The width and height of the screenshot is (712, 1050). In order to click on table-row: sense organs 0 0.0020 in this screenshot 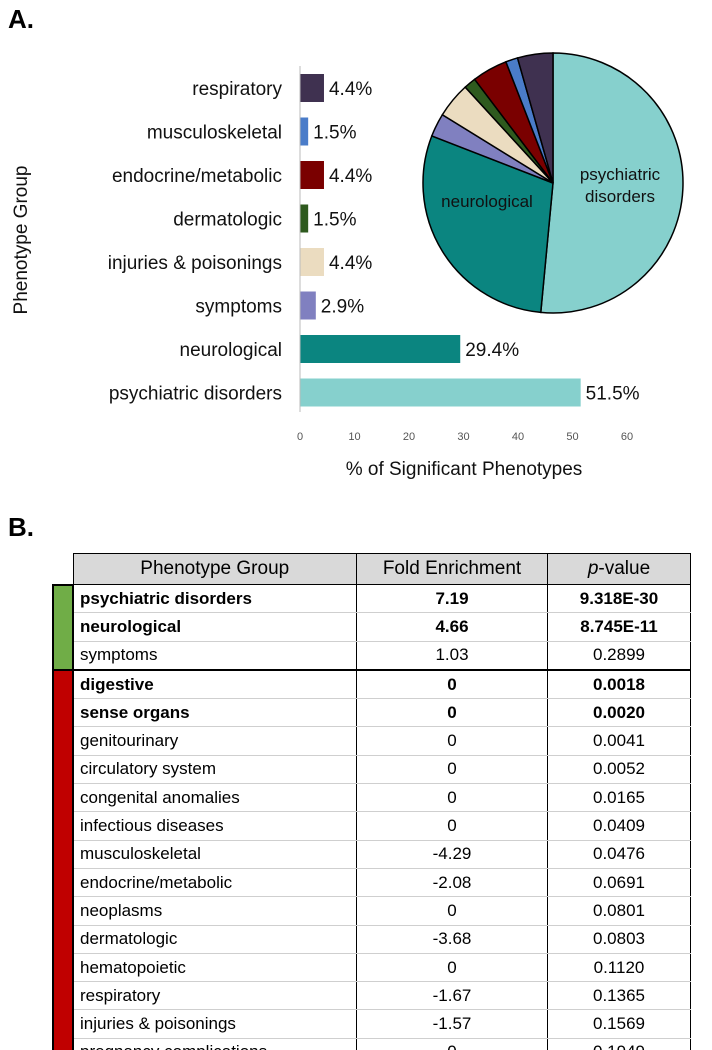, I will do `click(372, 713)`.